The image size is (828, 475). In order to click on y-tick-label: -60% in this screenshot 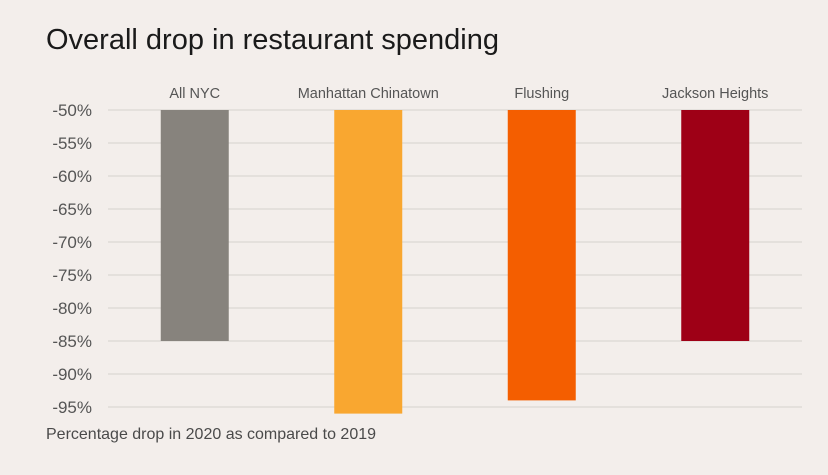, I will do `click(72, 176)`.